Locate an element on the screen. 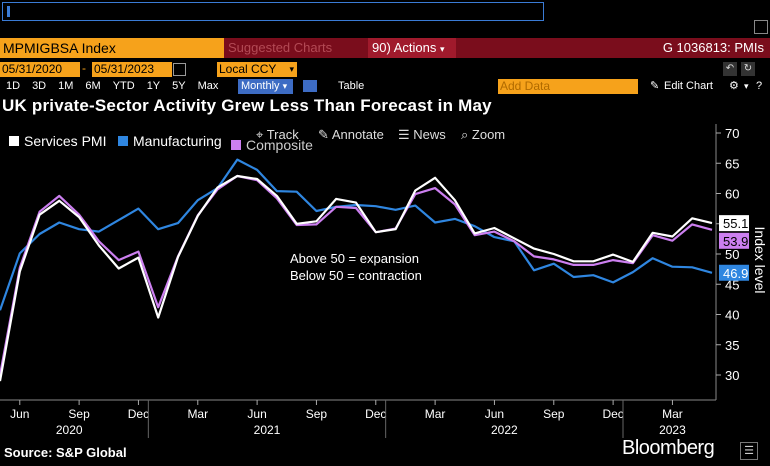 The height and width of the screenshot is (466, 770). composite-swatch is located at coordinates (236, 145).